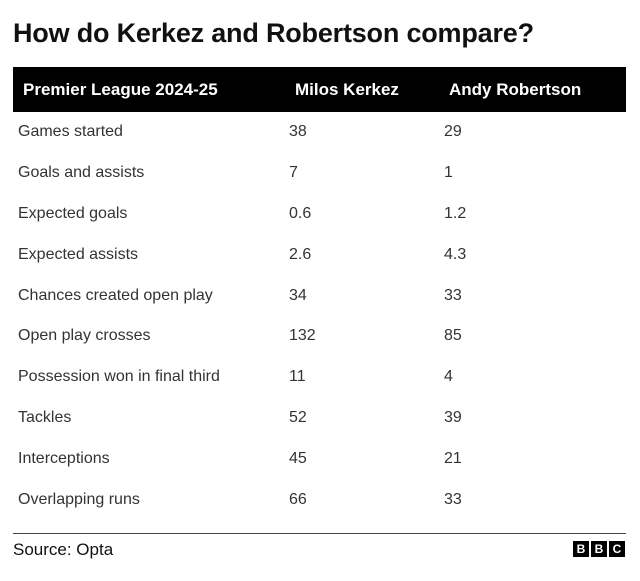 The width and height of the screenshot is (640, 581). I want to click on kerkez-value: 38, so click(298, 132).